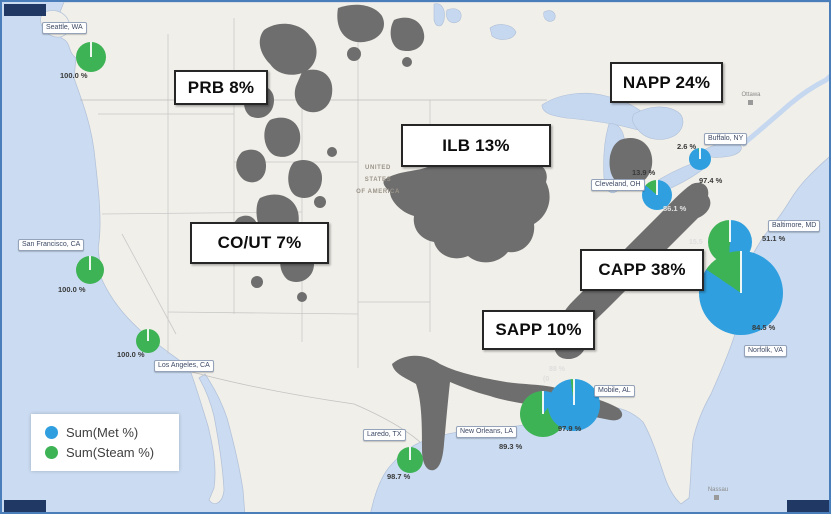 The image size is (831, 514). I want to click on basin-label-napp: NAPP 24%, so click(666, 82).